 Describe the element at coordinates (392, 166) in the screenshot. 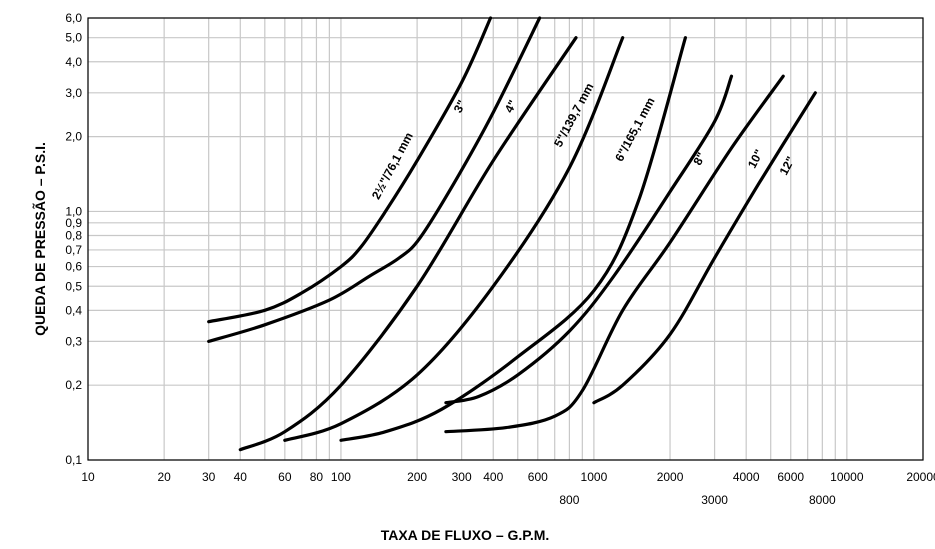

I see `curve-label-0: 2½"/76,1 mm` at that location.